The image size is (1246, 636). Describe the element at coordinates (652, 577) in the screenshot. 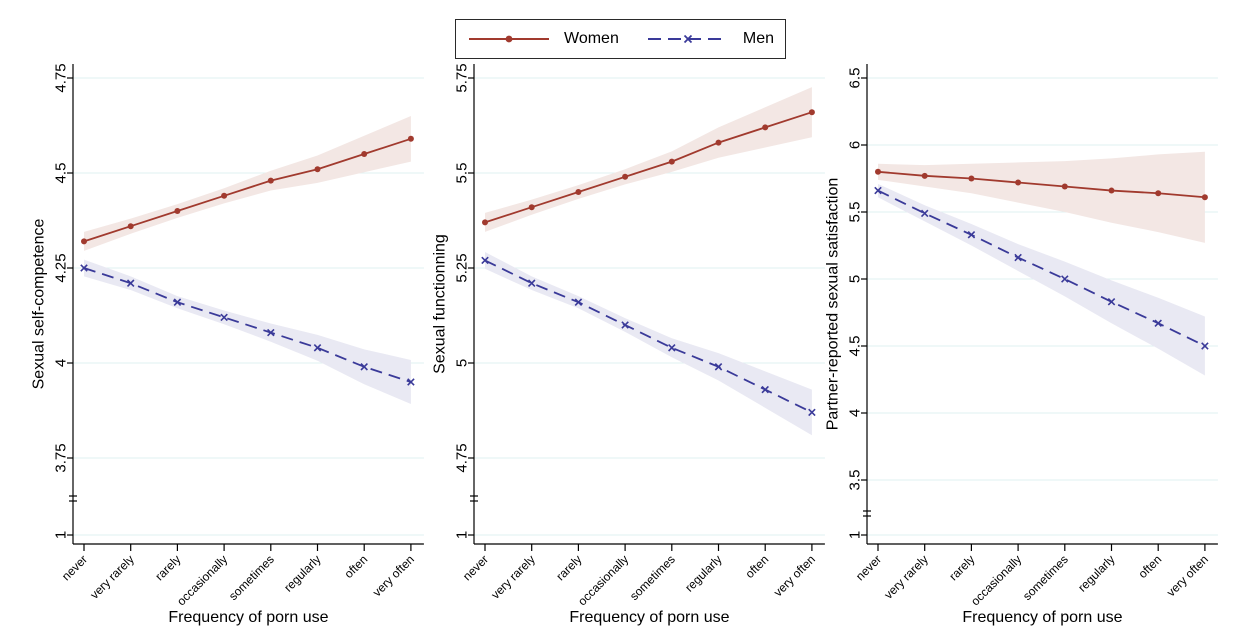

I see `x-tick-label: sometimes` at that location.